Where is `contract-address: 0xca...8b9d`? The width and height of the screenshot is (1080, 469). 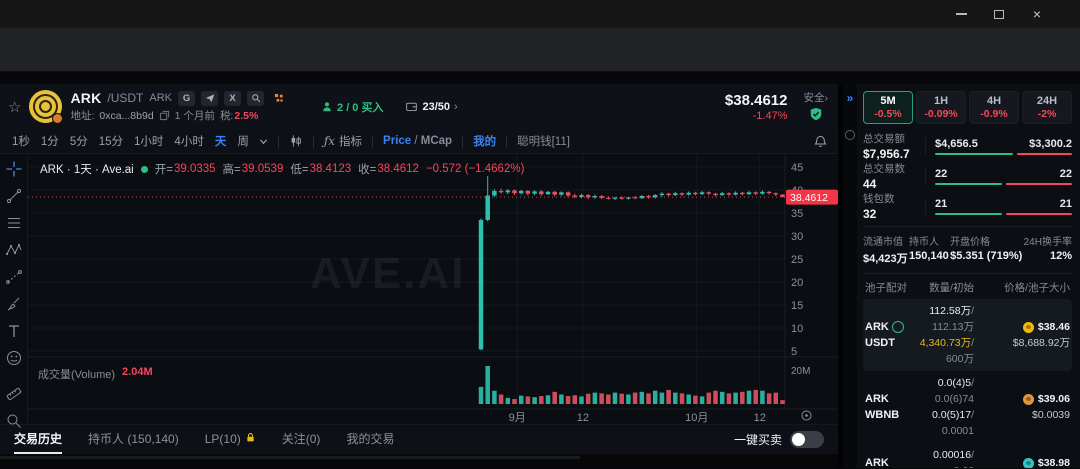 contract-address: 0xca...8b9d is located at coordinates (126, 115).